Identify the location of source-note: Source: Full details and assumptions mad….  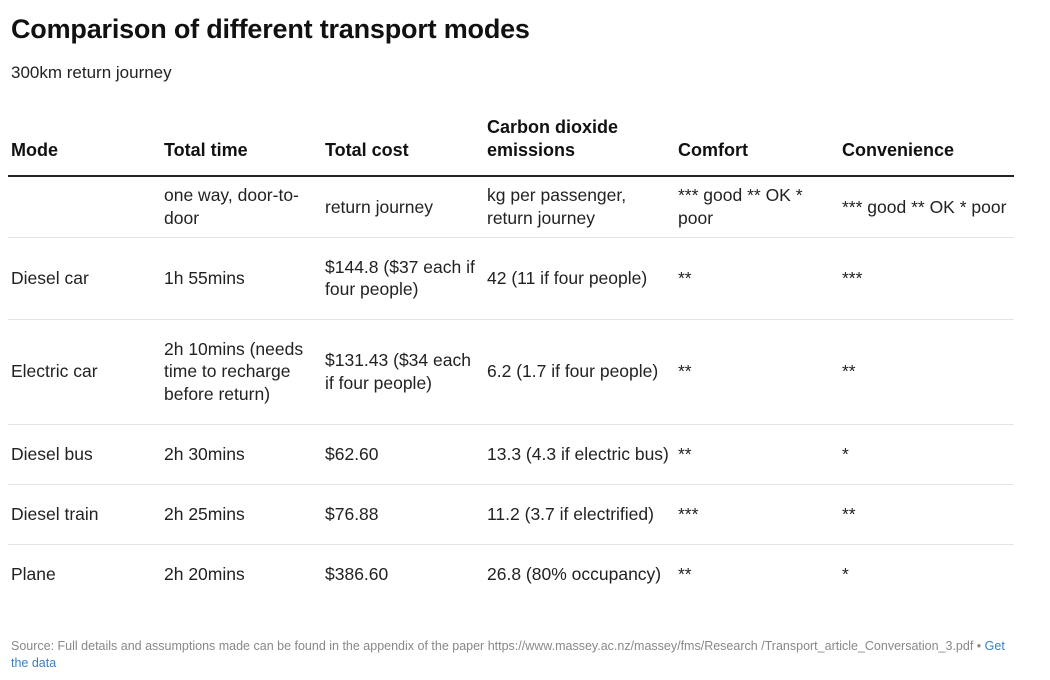
(511, 655).